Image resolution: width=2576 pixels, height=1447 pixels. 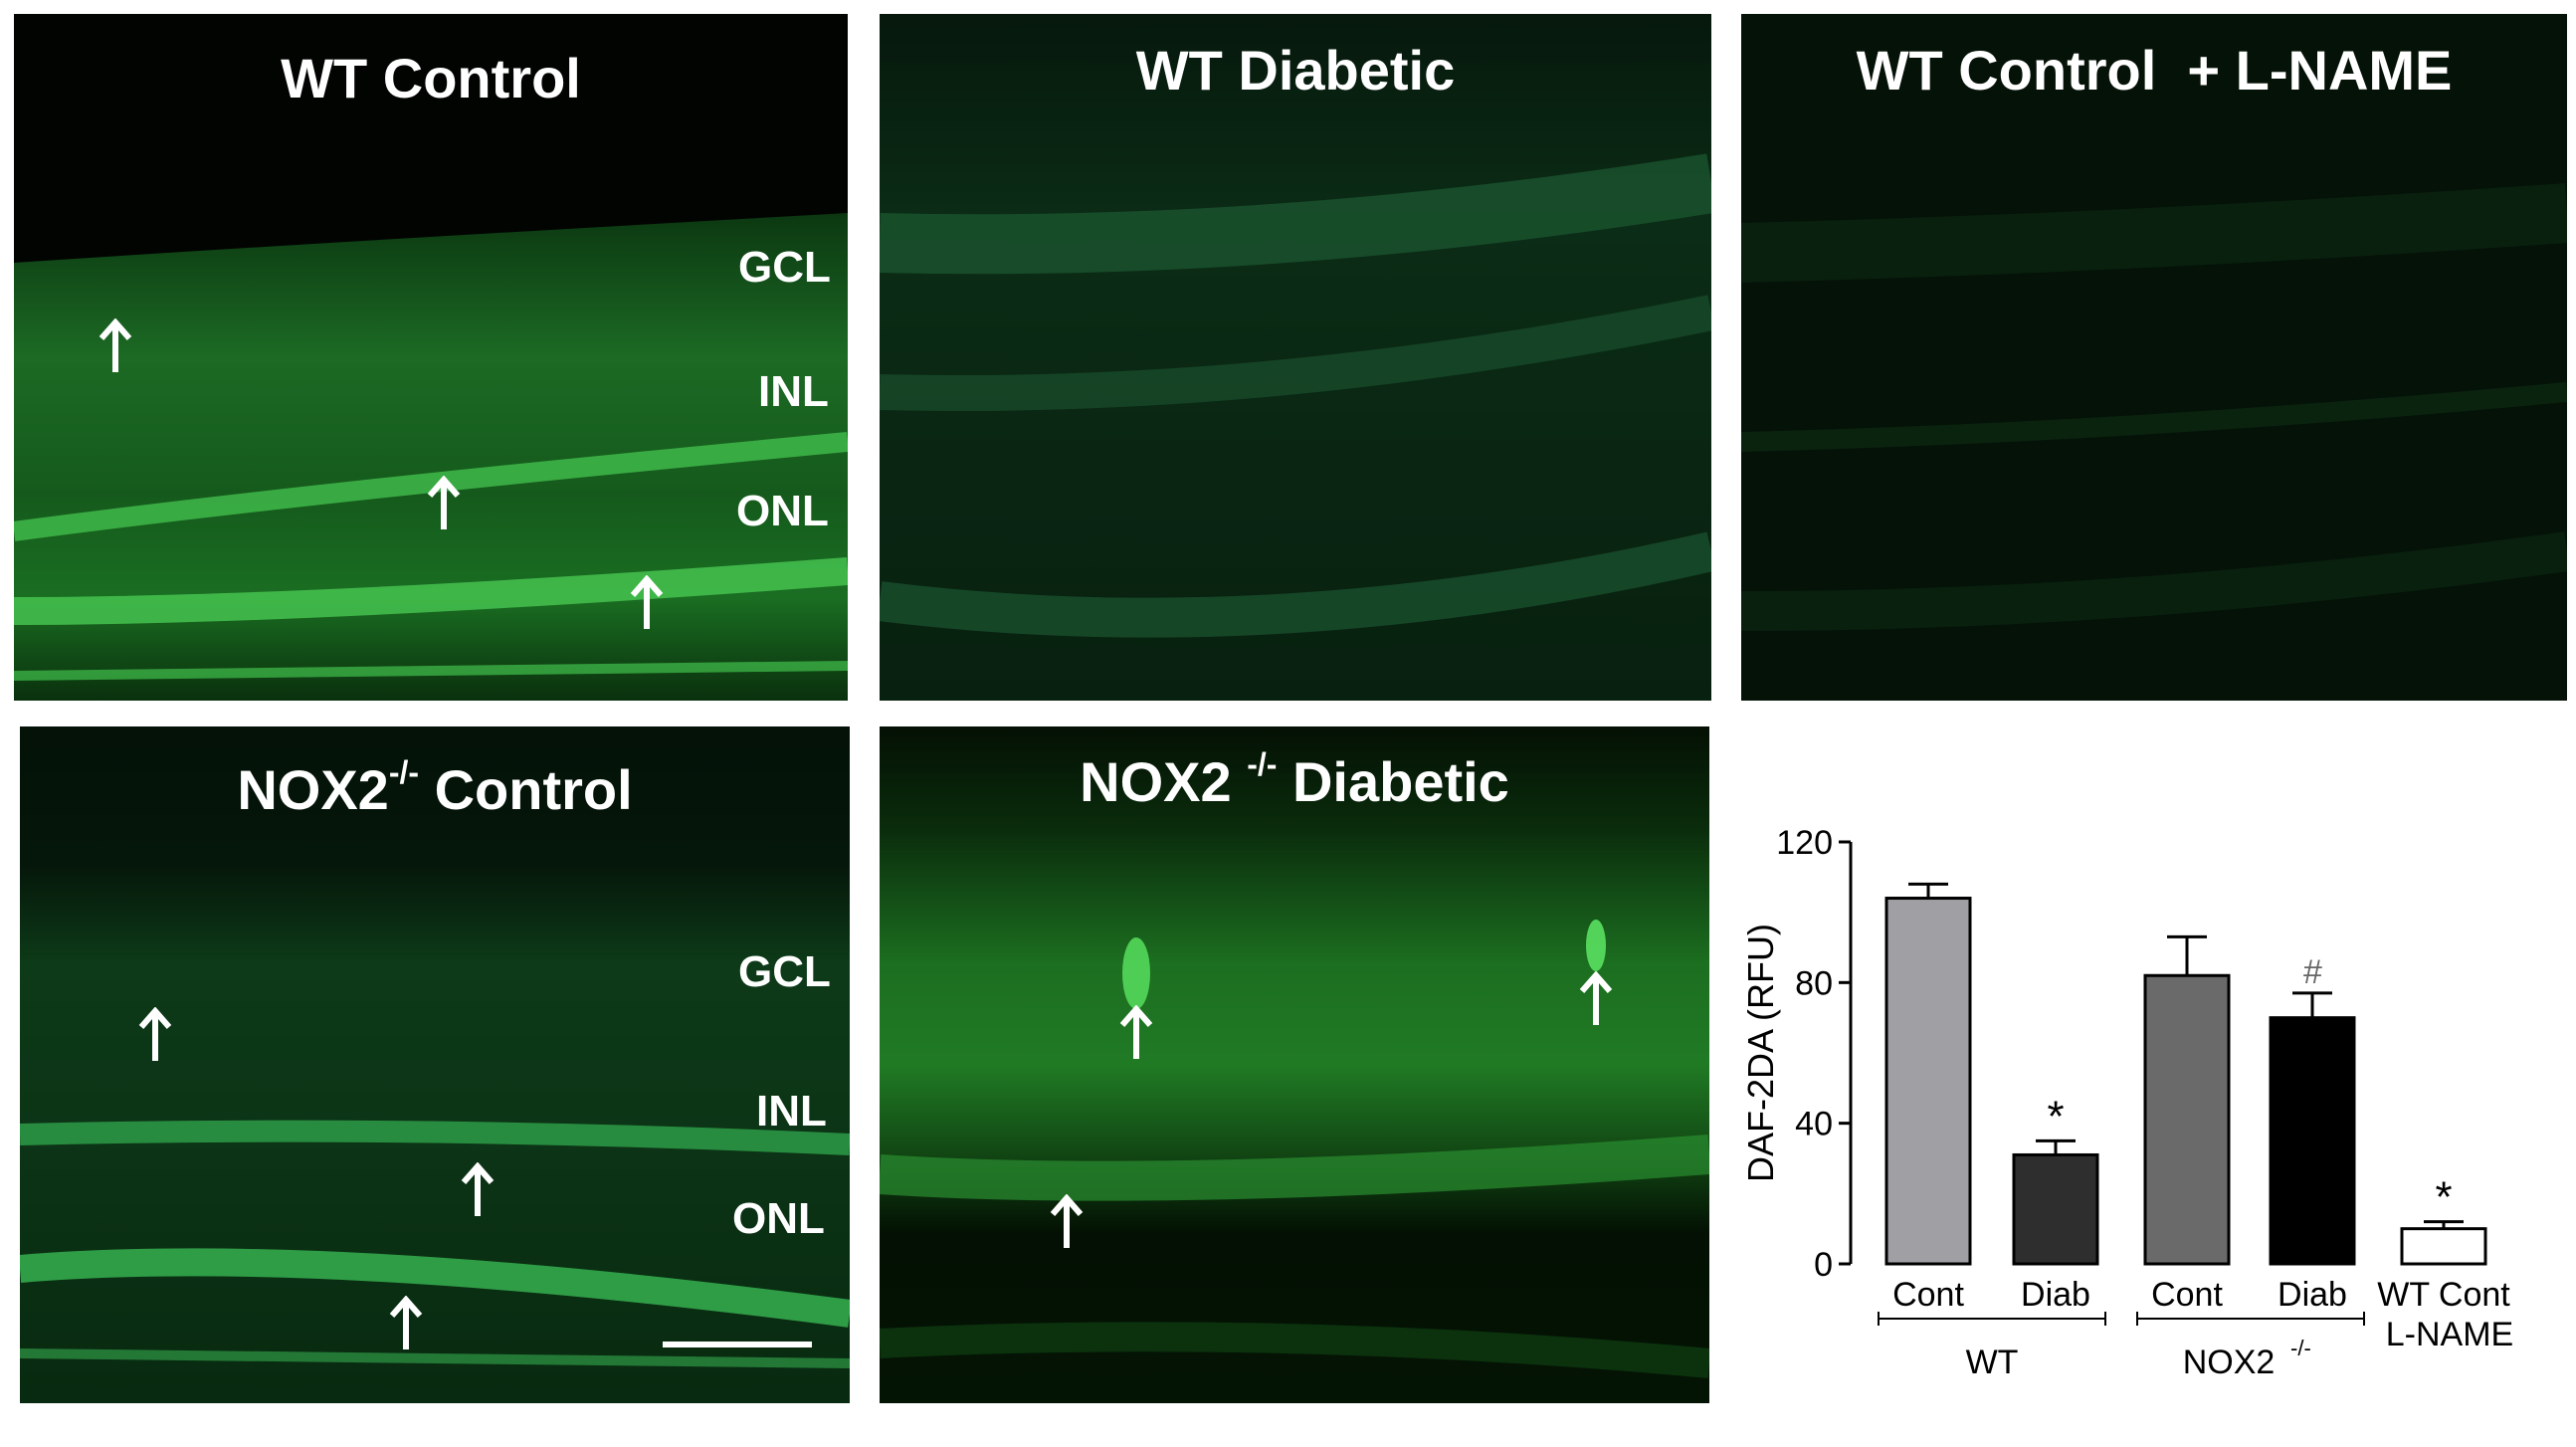 What do you see at coordinates (1814, 983) in the screenshot?
I see `y-tick-label: 80` at bounding box center [1814, 983].